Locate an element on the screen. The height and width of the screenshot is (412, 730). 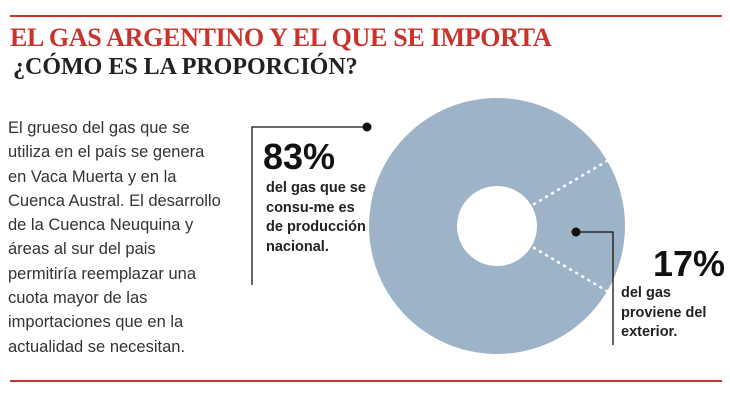
slice-17-value: 17% is located at coordinates (689, 263).